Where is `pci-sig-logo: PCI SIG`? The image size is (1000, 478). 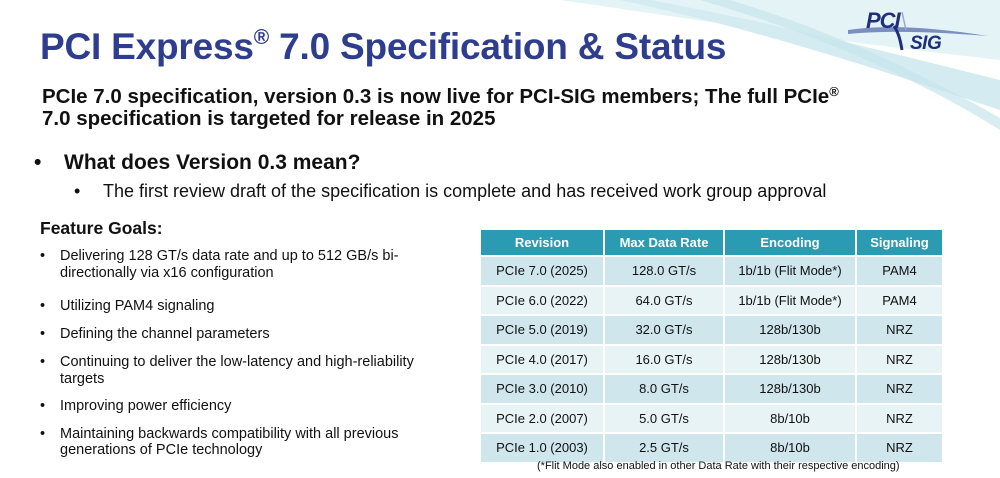
pci-sig-logo: PCI SIG is located at coordinates (918, 36).